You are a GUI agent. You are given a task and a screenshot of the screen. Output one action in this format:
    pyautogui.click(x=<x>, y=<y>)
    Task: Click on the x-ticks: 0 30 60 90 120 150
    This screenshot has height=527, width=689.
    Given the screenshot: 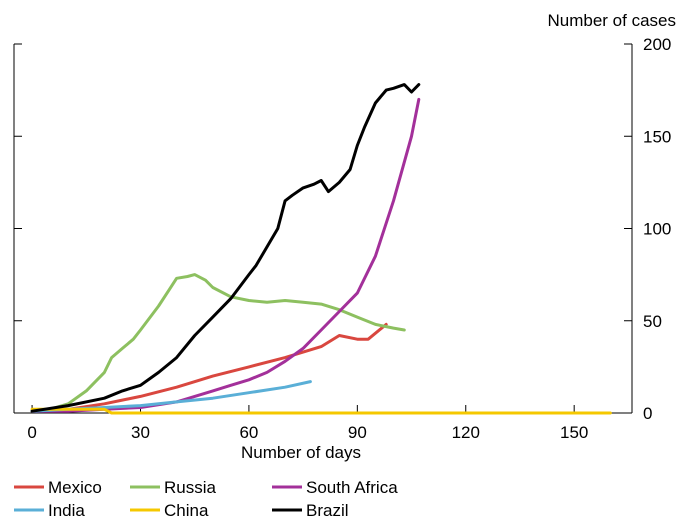 What is the action you would take?
    pyautogui.click(x=307, y=423)
    